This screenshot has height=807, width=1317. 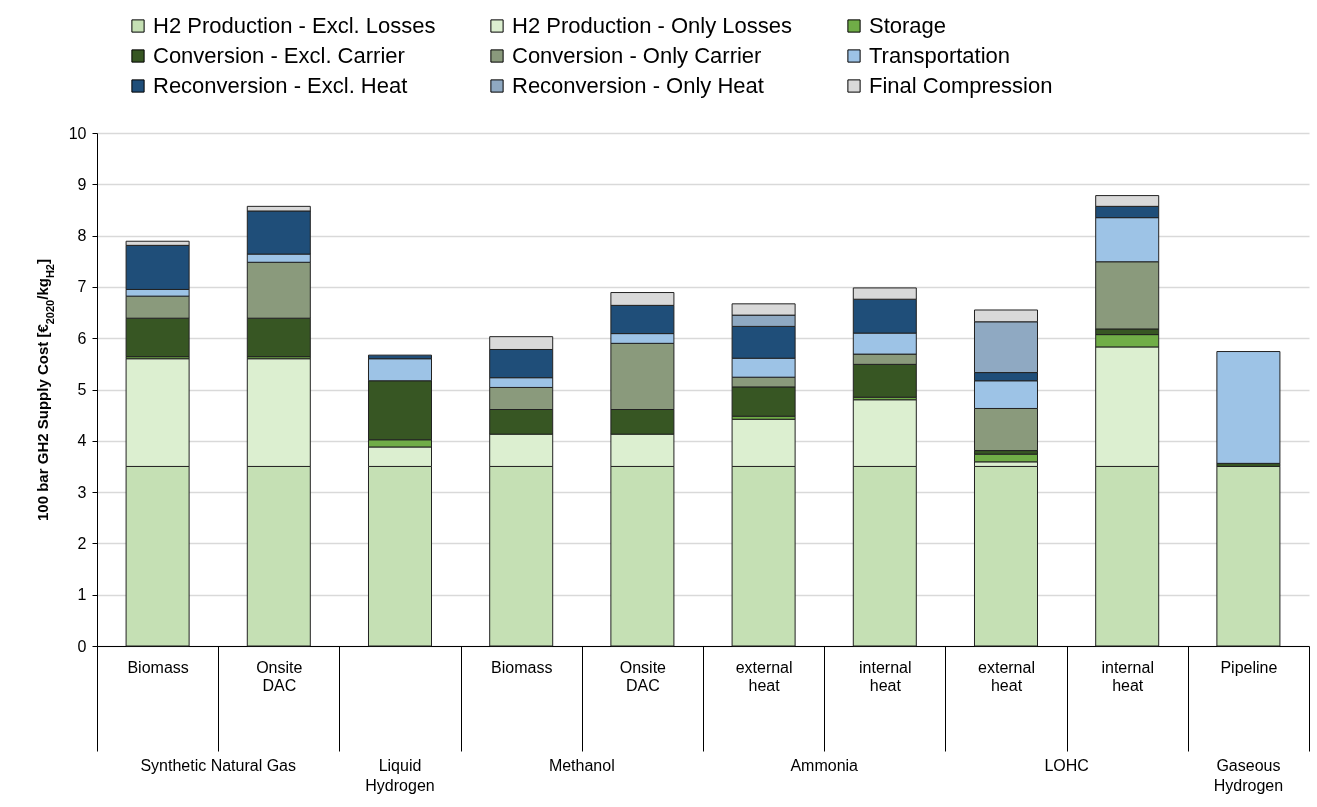 I want to click on y-tick-label: 8, so click(x=82, y=236).